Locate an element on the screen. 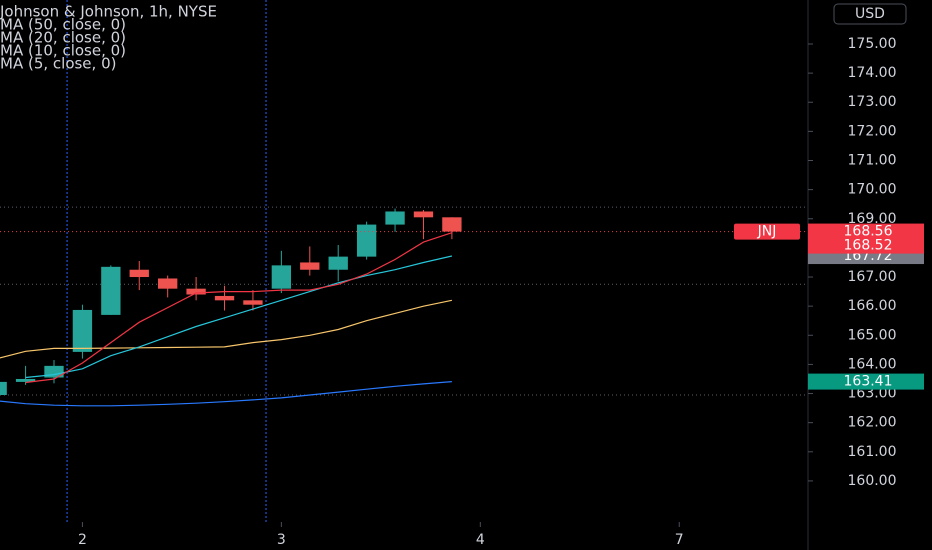  x-tick-label: 4 is located at coordinates (480, 540).